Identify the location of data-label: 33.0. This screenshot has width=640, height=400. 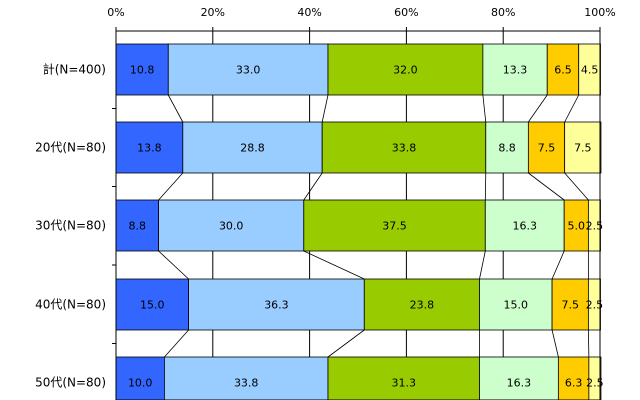
(248, 70).